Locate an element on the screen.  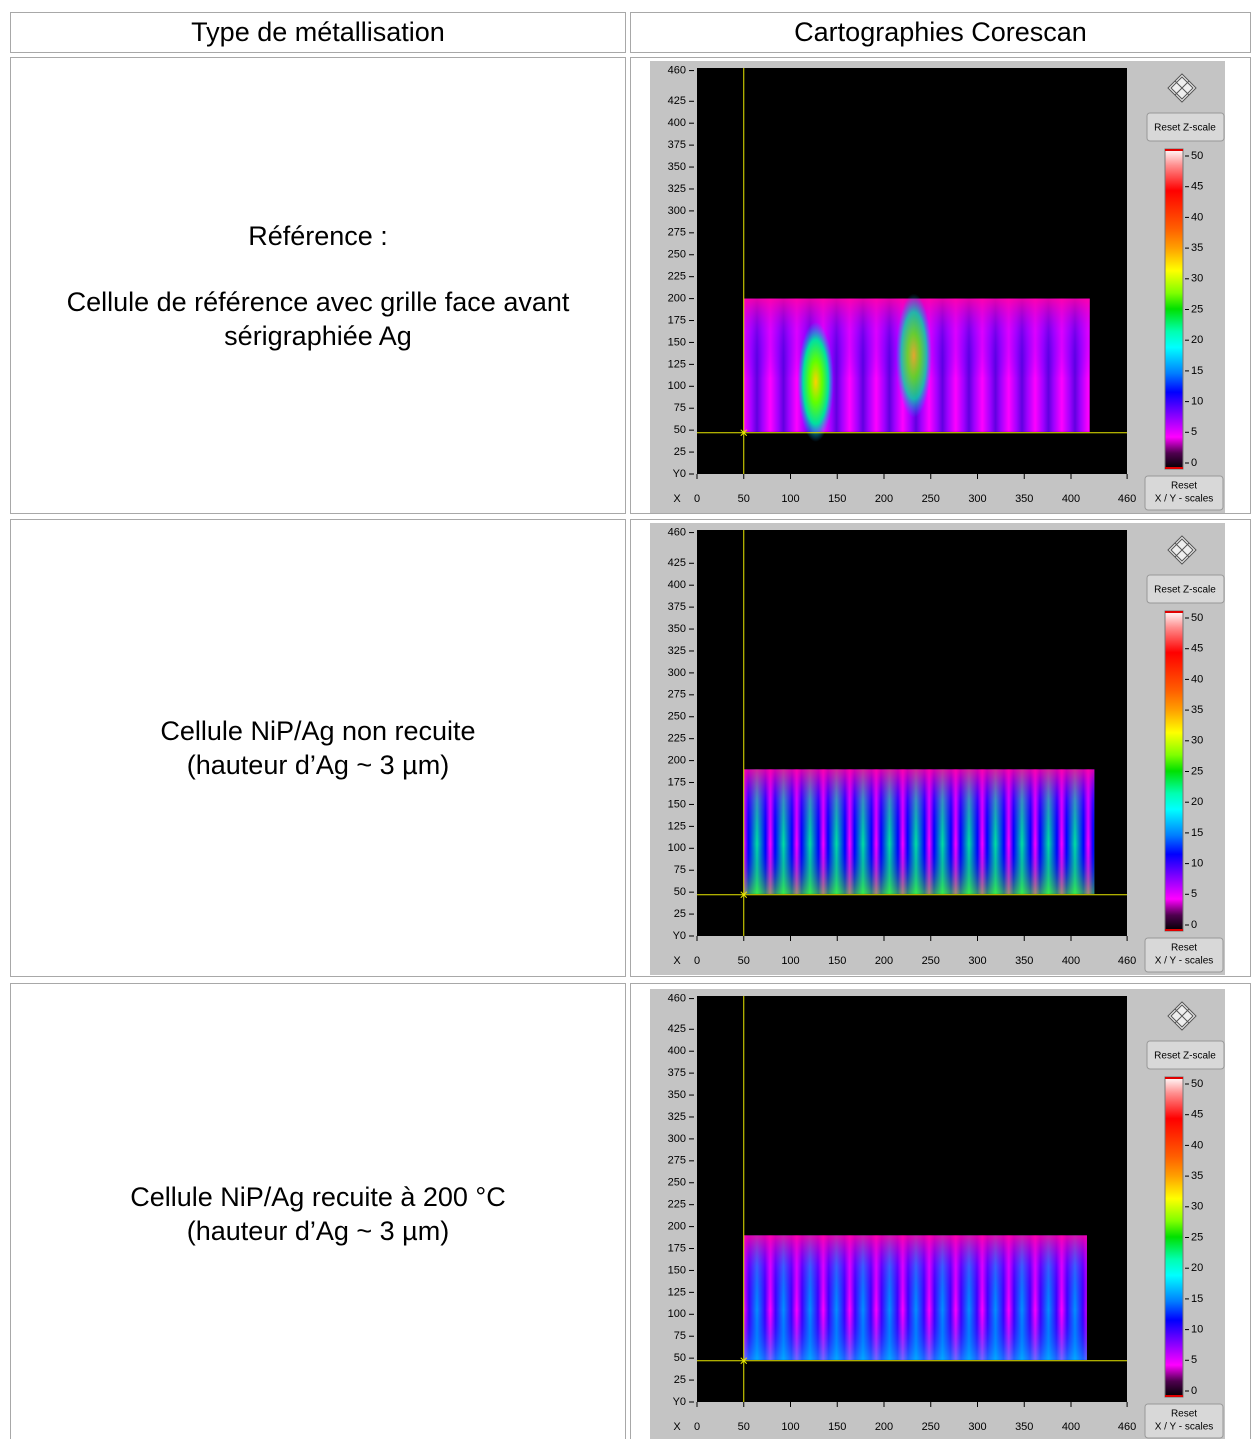
y-tick-label: 225 is located at coordinates (677, 277).